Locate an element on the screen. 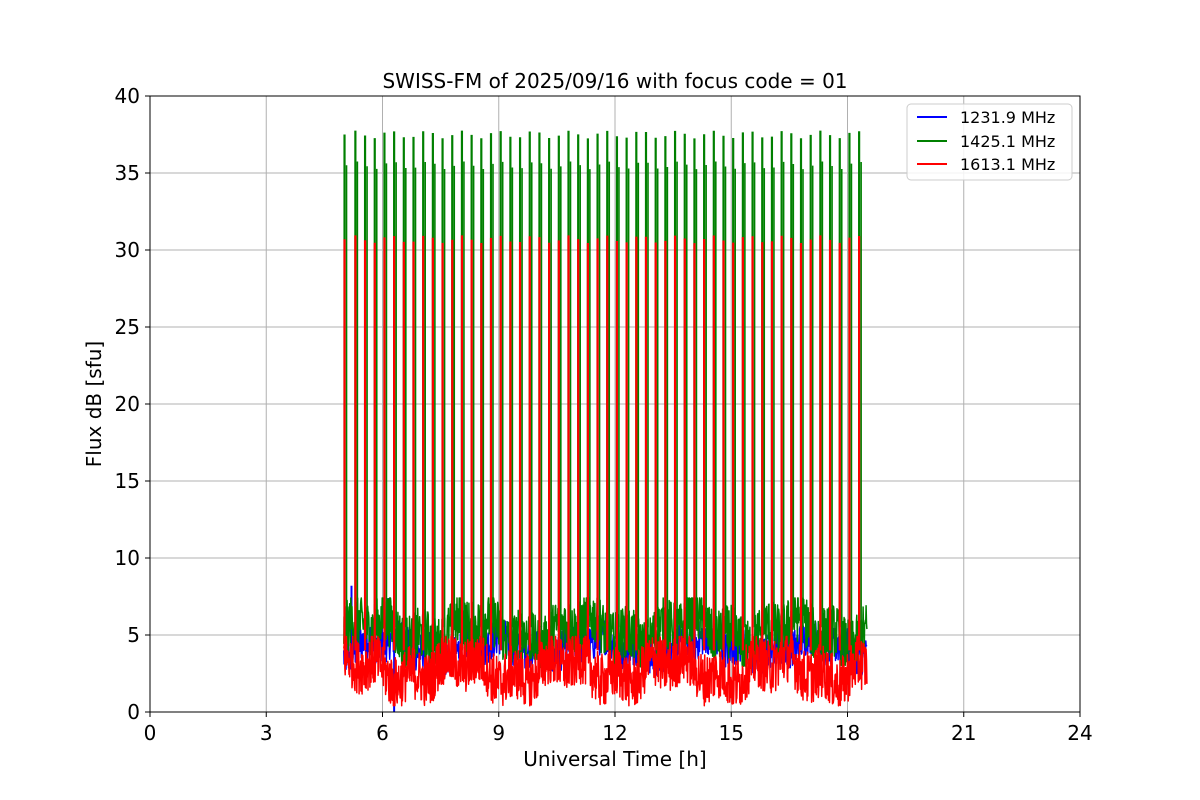  x-tick-label: 12 is located at coordinates (614, 733).